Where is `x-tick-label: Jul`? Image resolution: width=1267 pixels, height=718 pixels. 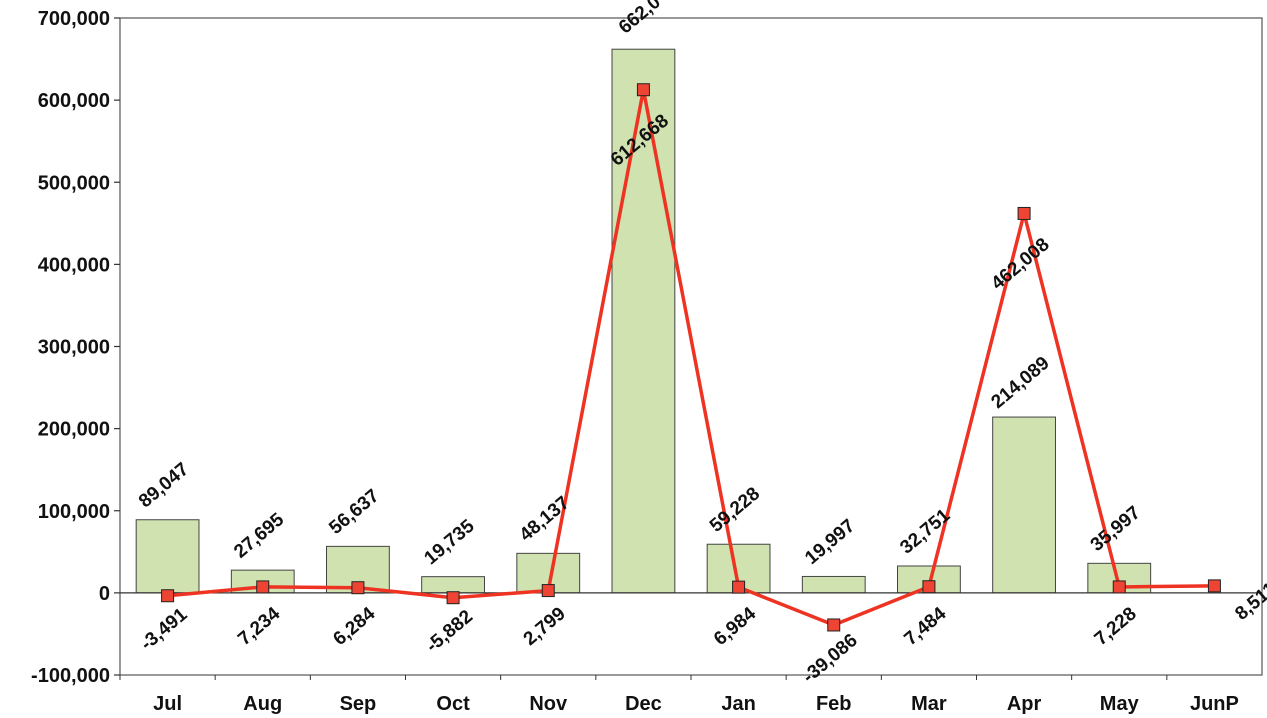 x-tick-label: Jul is located at coordinates (167, 704).